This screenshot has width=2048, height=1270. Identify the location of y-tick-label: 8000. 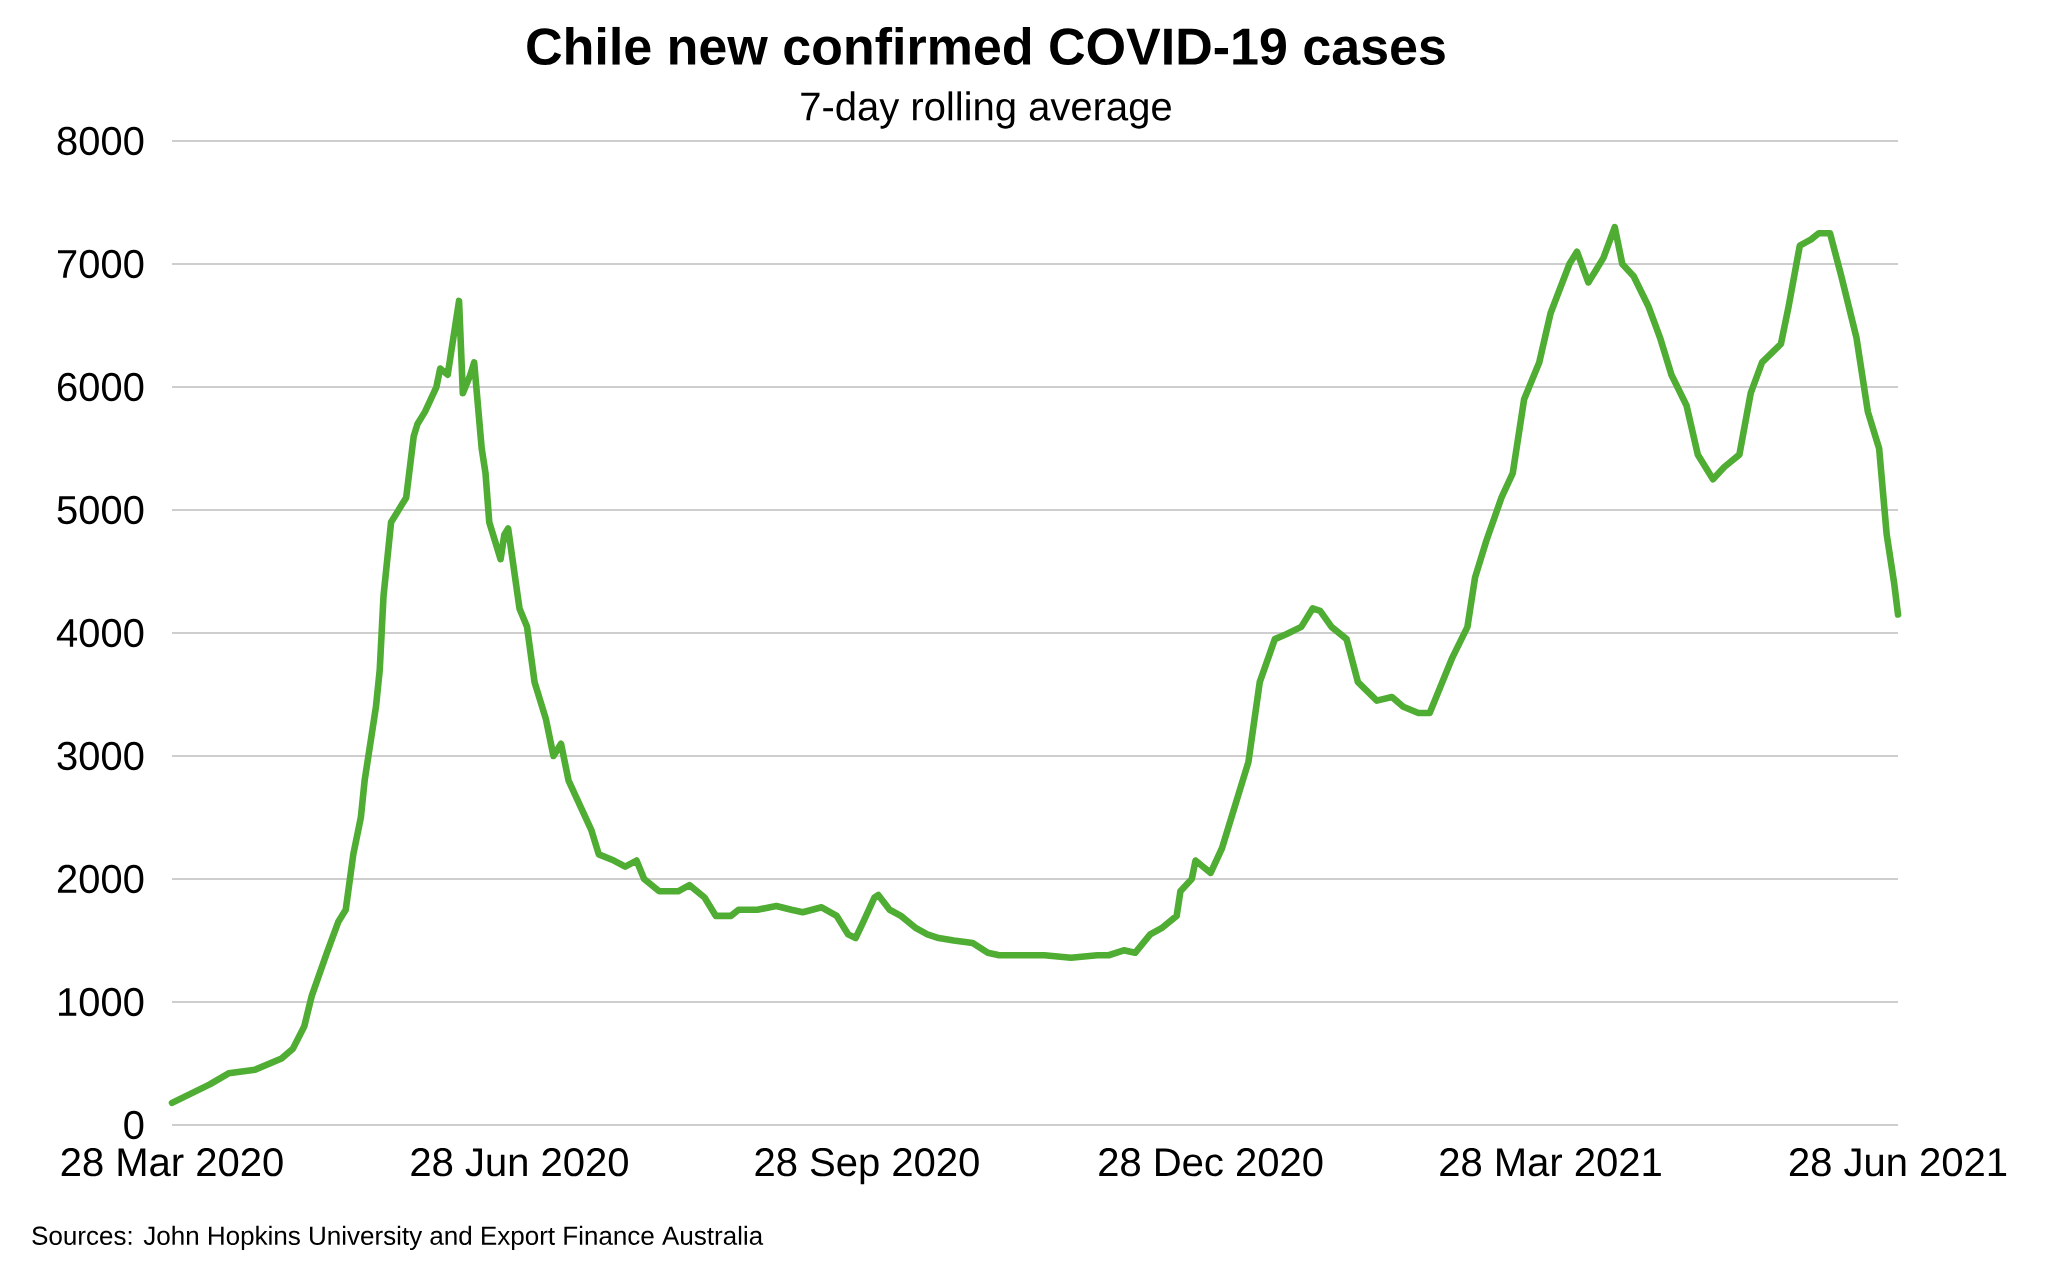
(100, 141).